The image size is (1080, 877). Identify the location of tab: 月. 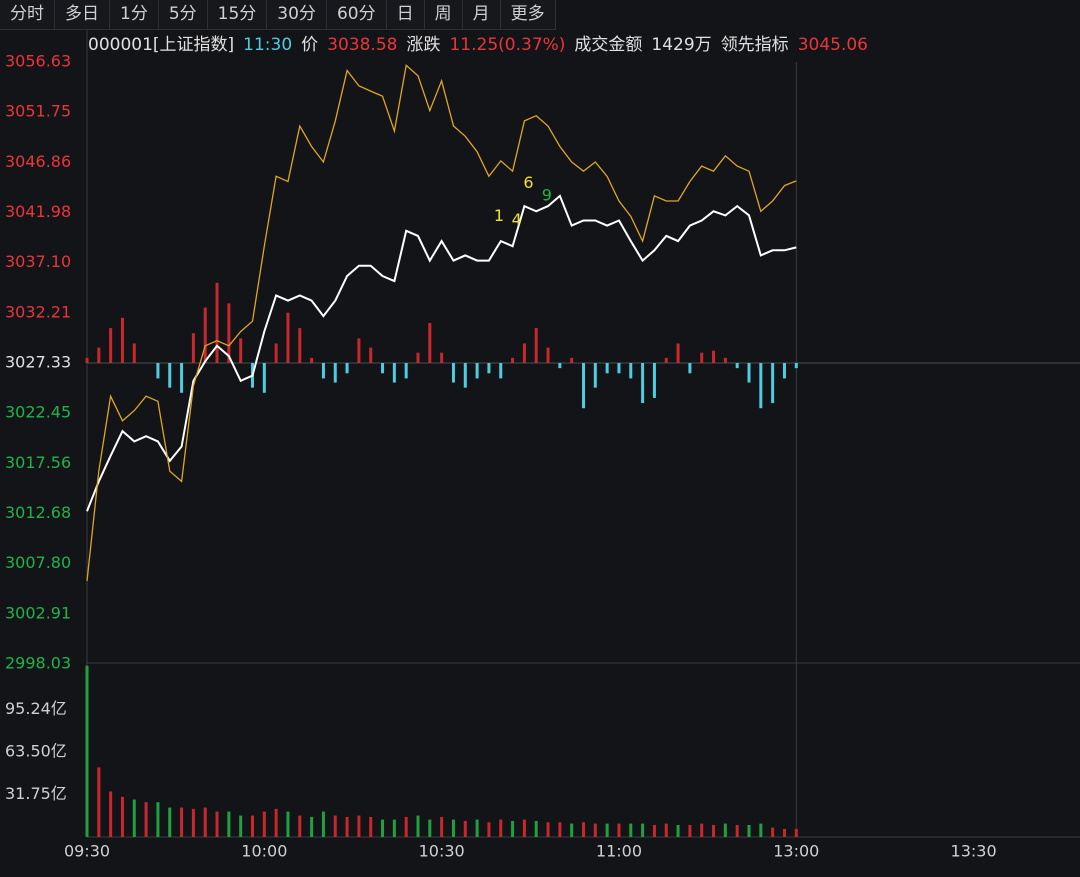
(482, 14).